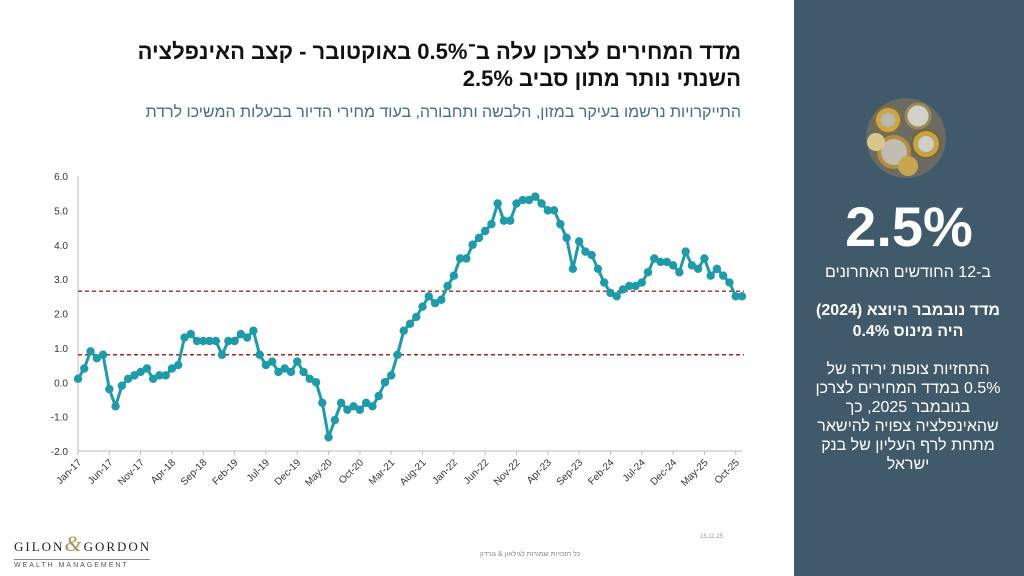 This screenshot has width=1024, height=576. I want to click on x-tick-label: Oct-25, so click(727, 471).